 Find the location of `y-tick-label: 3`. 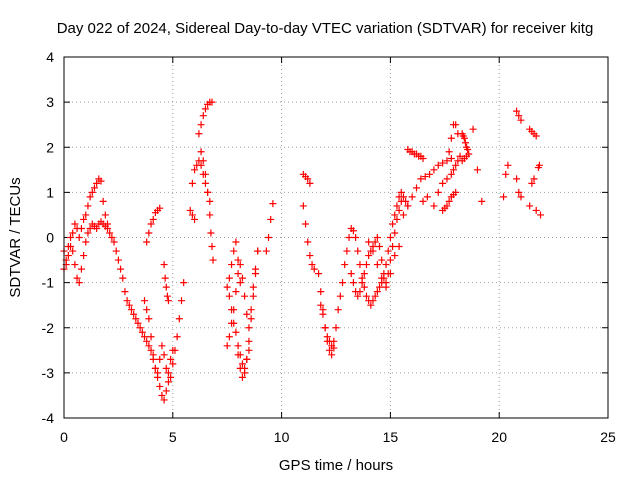

y-tick-label: 3 is located at coordinates (50, 102).